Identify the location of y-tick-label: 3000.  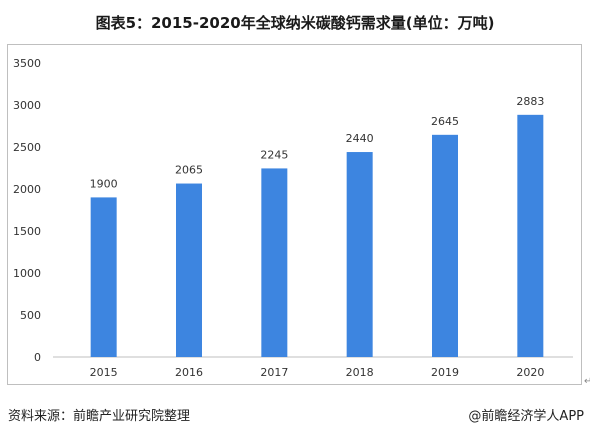
(27, 105).